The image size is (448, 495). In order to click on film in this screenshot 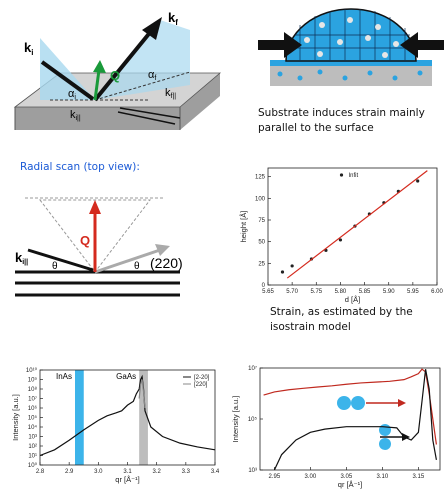, I will do `click(351, 63)`.